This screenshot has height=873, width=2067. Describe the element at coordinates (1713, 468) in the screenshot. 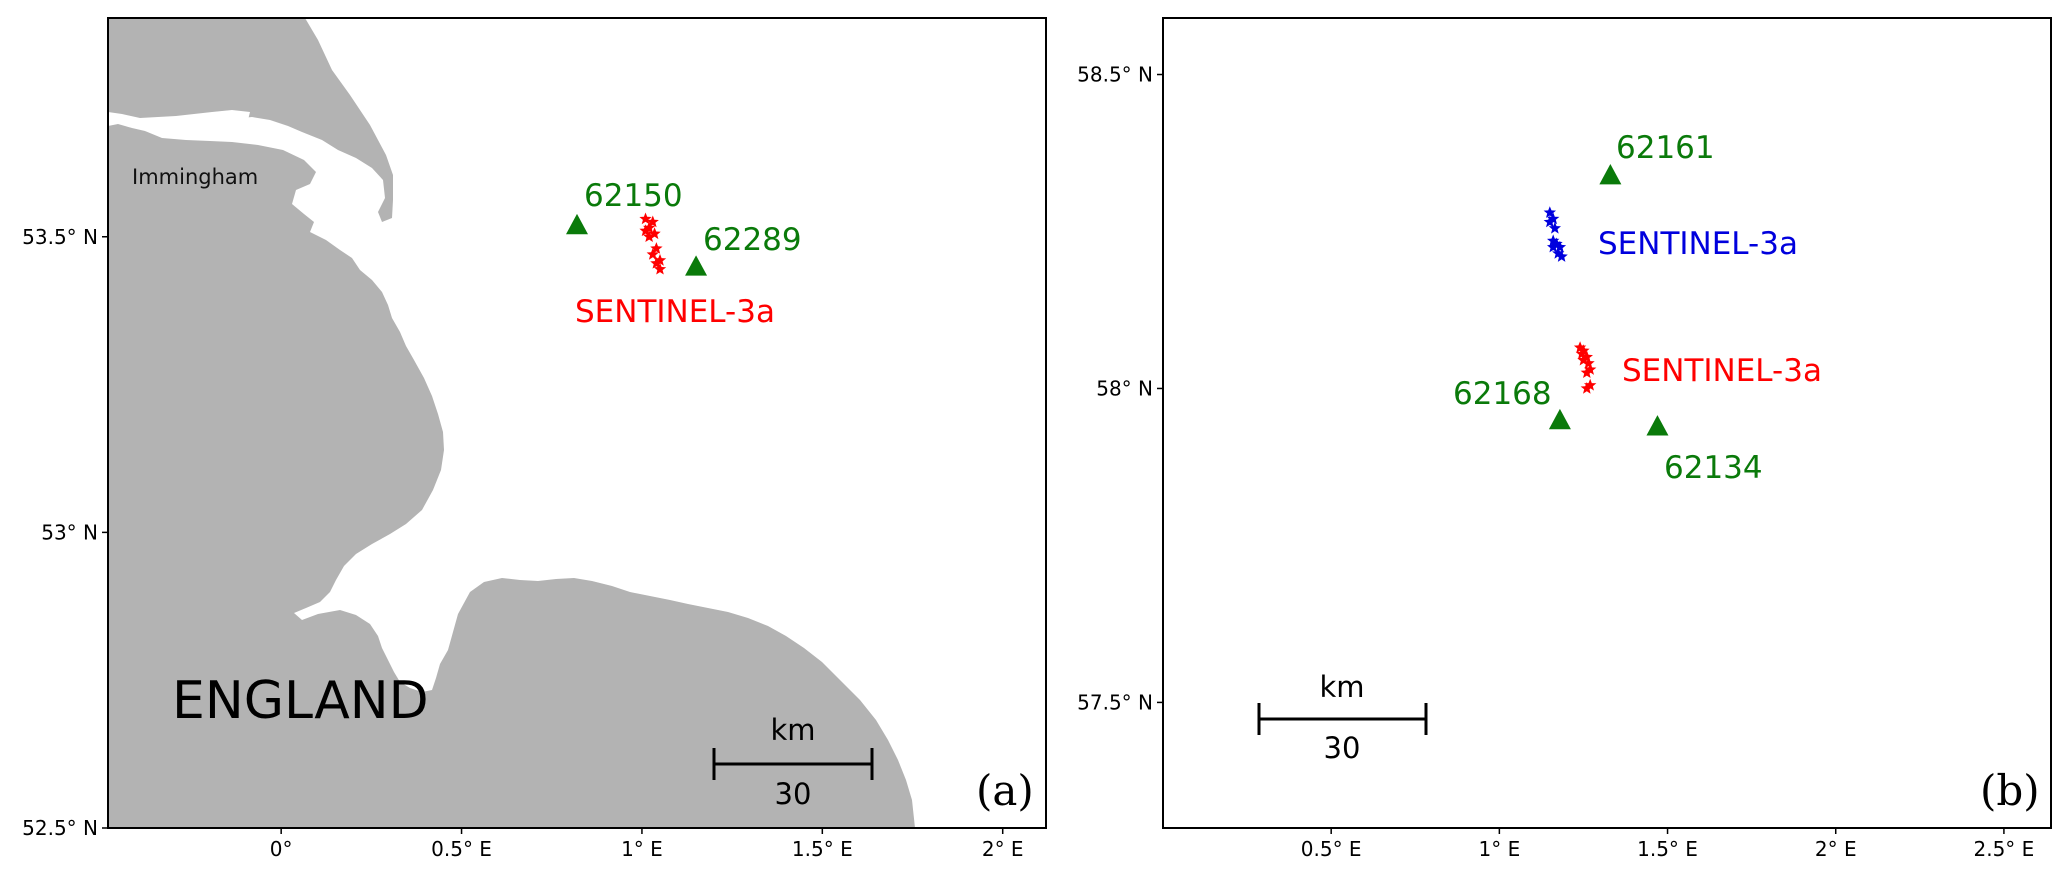

I see `station-label-62134: 62134` at that location.